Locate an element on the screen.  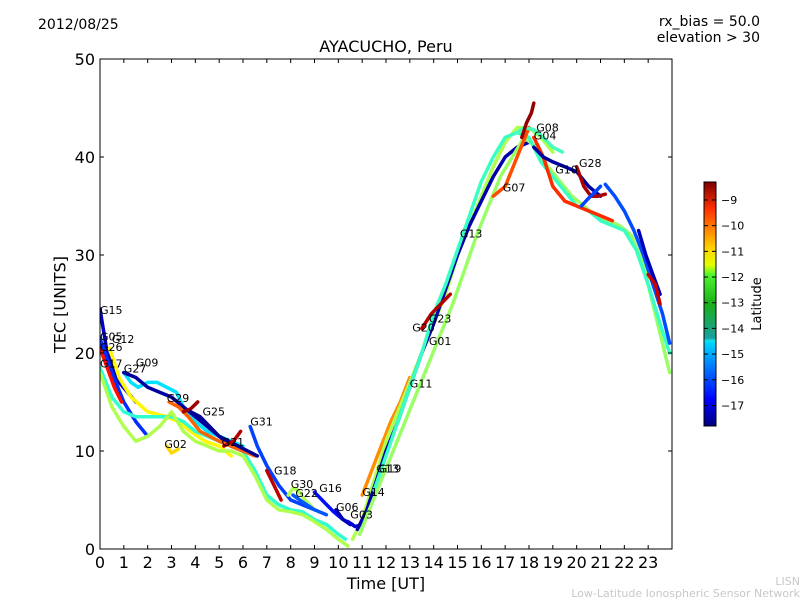
series-line-g05 is located at coordinates (125, 387).